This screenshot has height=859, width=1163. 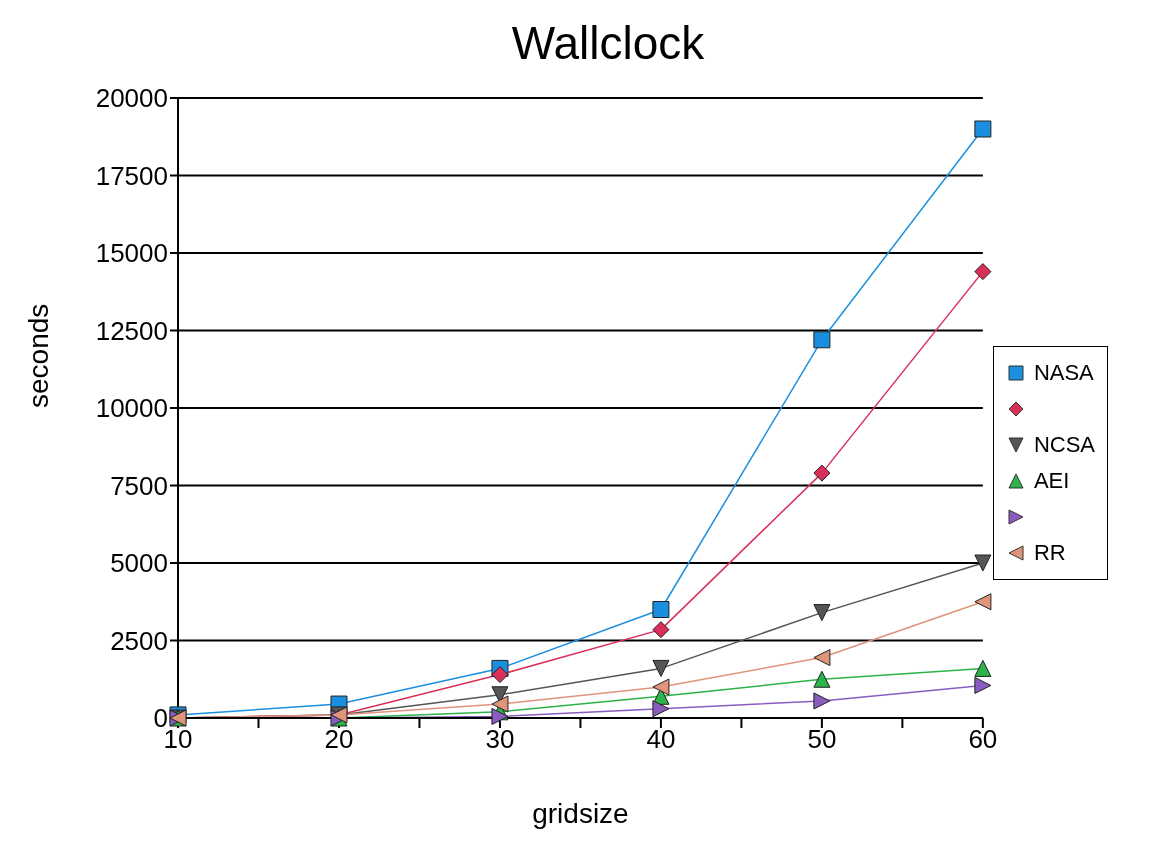 I want to click on legend-label: NASA, so click(x=1063, y=373).